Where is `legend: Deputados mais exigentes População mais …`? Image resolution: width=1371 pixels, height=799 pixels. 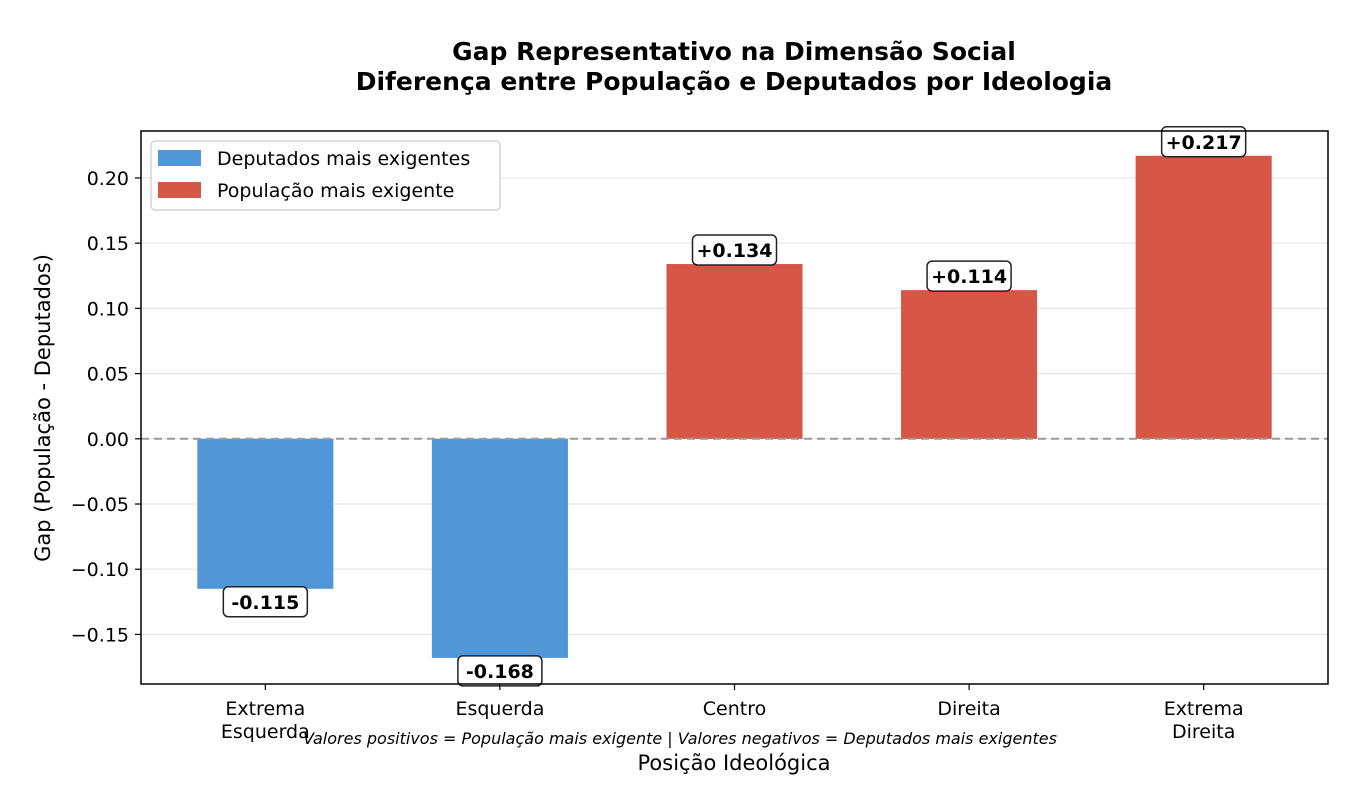
legend: Deputados mais exigentes População mais … is located at coordinates (325, 175).